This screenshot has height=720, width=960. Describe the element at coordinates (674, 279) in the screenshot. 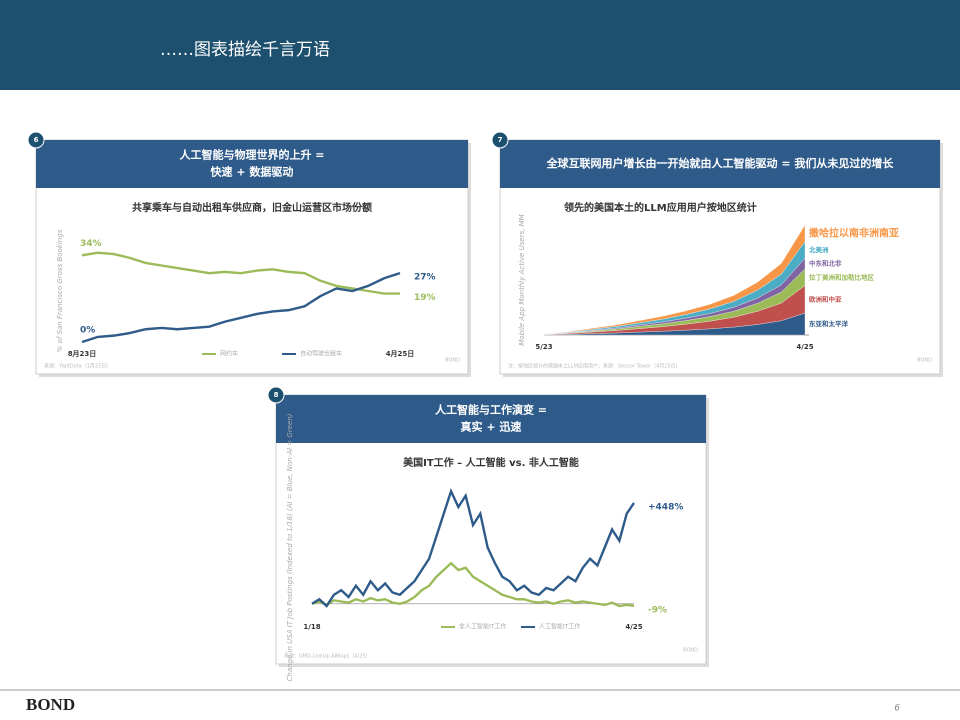

I see `area-segment` at that location.